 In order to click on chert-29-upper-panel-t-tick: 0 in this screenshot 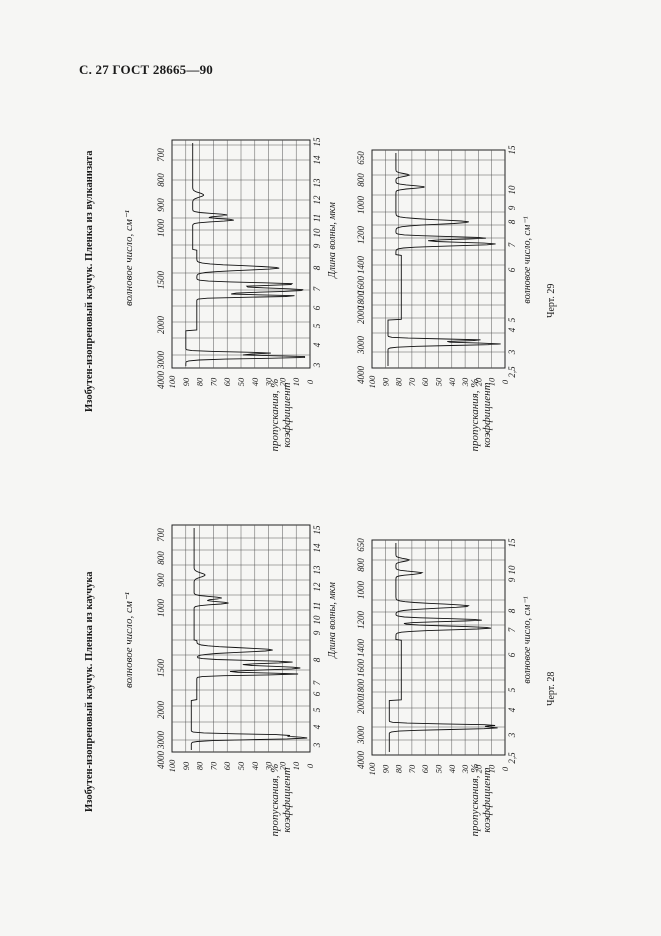, I will do `click(310, 381)`.